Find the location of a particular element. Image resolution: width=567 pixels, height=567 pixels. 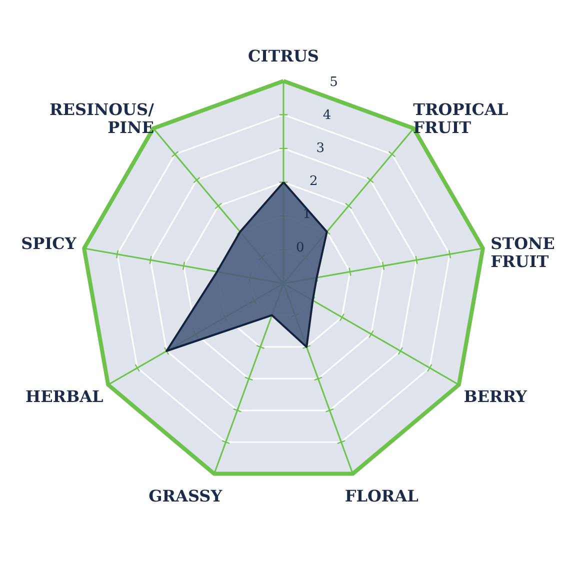

spoke-label: BERRY is located at coordinates (496, 396).